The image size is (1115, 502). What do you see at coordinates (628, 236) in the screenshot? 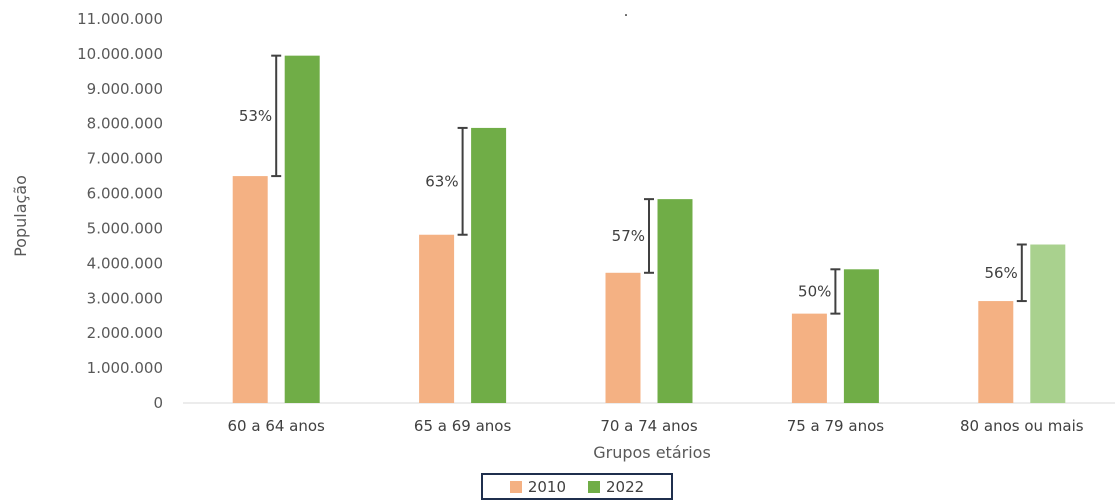
I see `growth-label: 57%` at bounding box center [628, 236].